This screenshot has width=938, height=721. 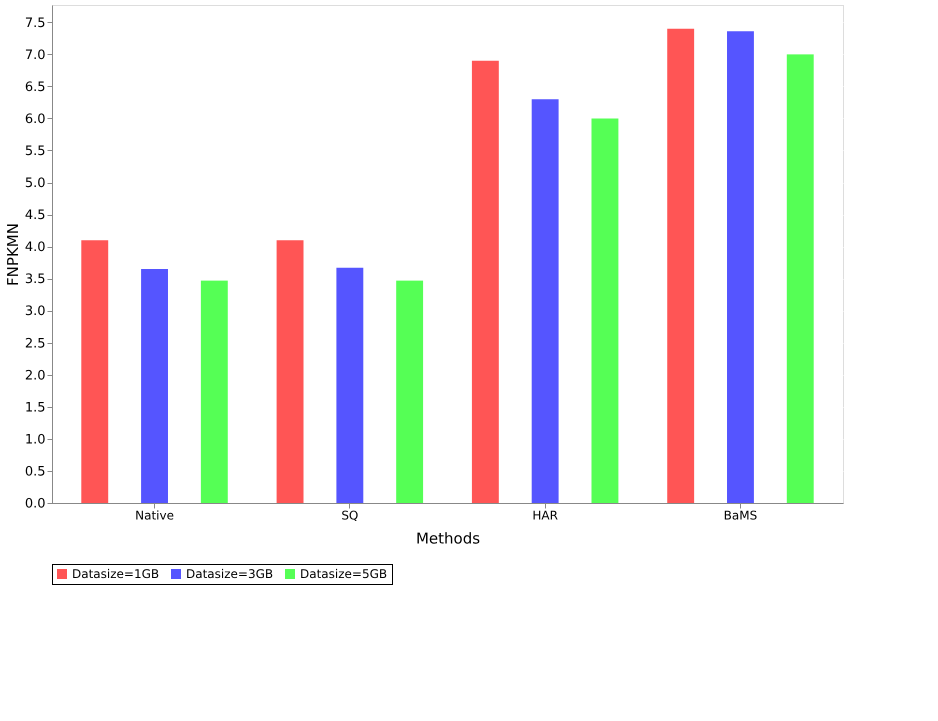 What do you see at coordinates (35, 151) in the screenshot?
I see `y-tick-label: 5.5` at bounding box center [35, 151].